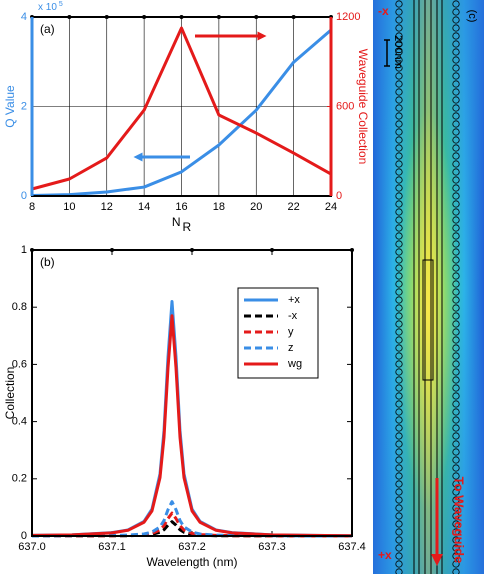  I want to click on x-tick-label: 18, so click(219, 207).